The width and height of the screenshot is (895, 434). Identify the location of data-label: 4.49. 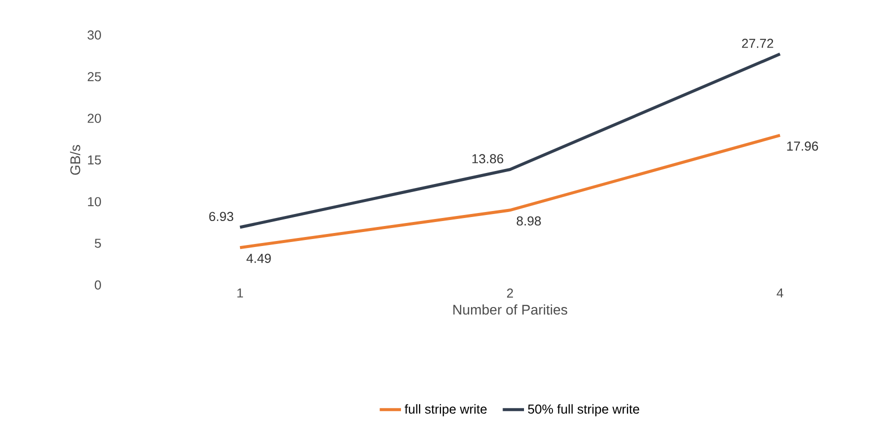
(258, 258).